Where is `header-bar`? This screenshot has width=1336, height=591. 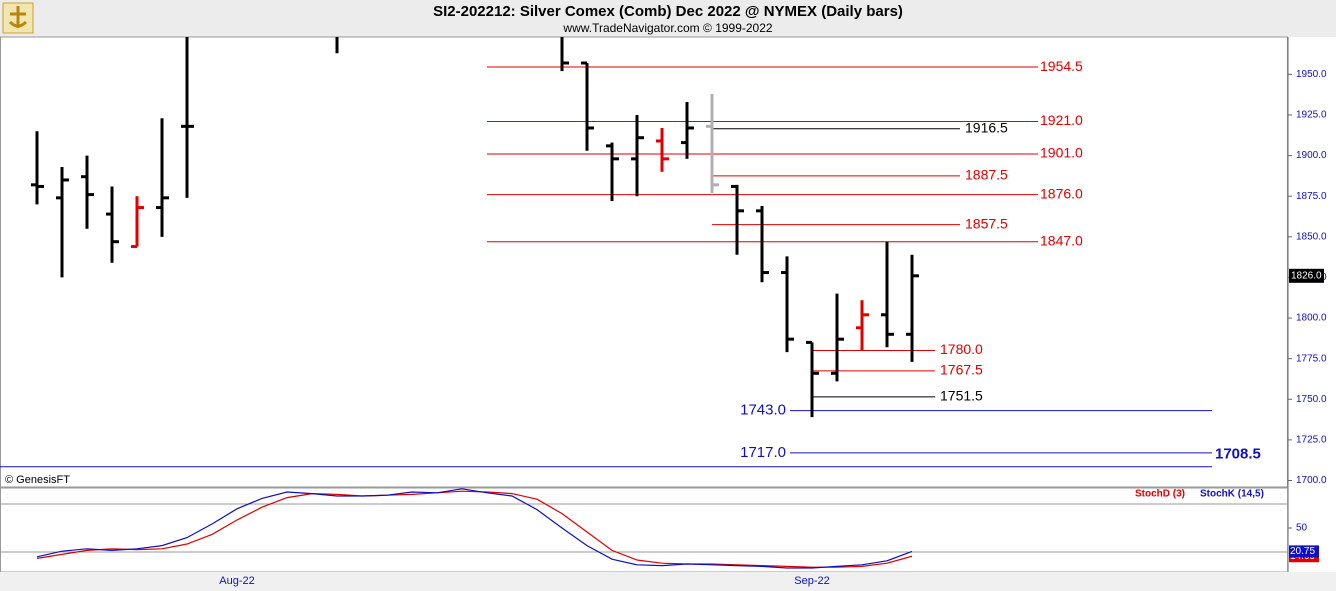 header-bar is located at coordinates (668, 18).